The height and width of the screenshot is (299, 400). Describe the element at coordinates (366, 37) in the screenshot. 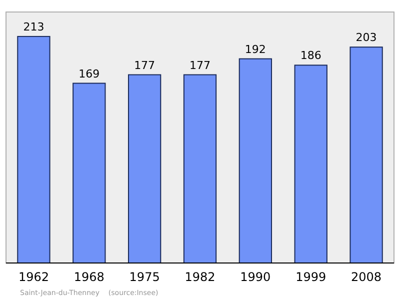

I see `data-label: 203` at that location.